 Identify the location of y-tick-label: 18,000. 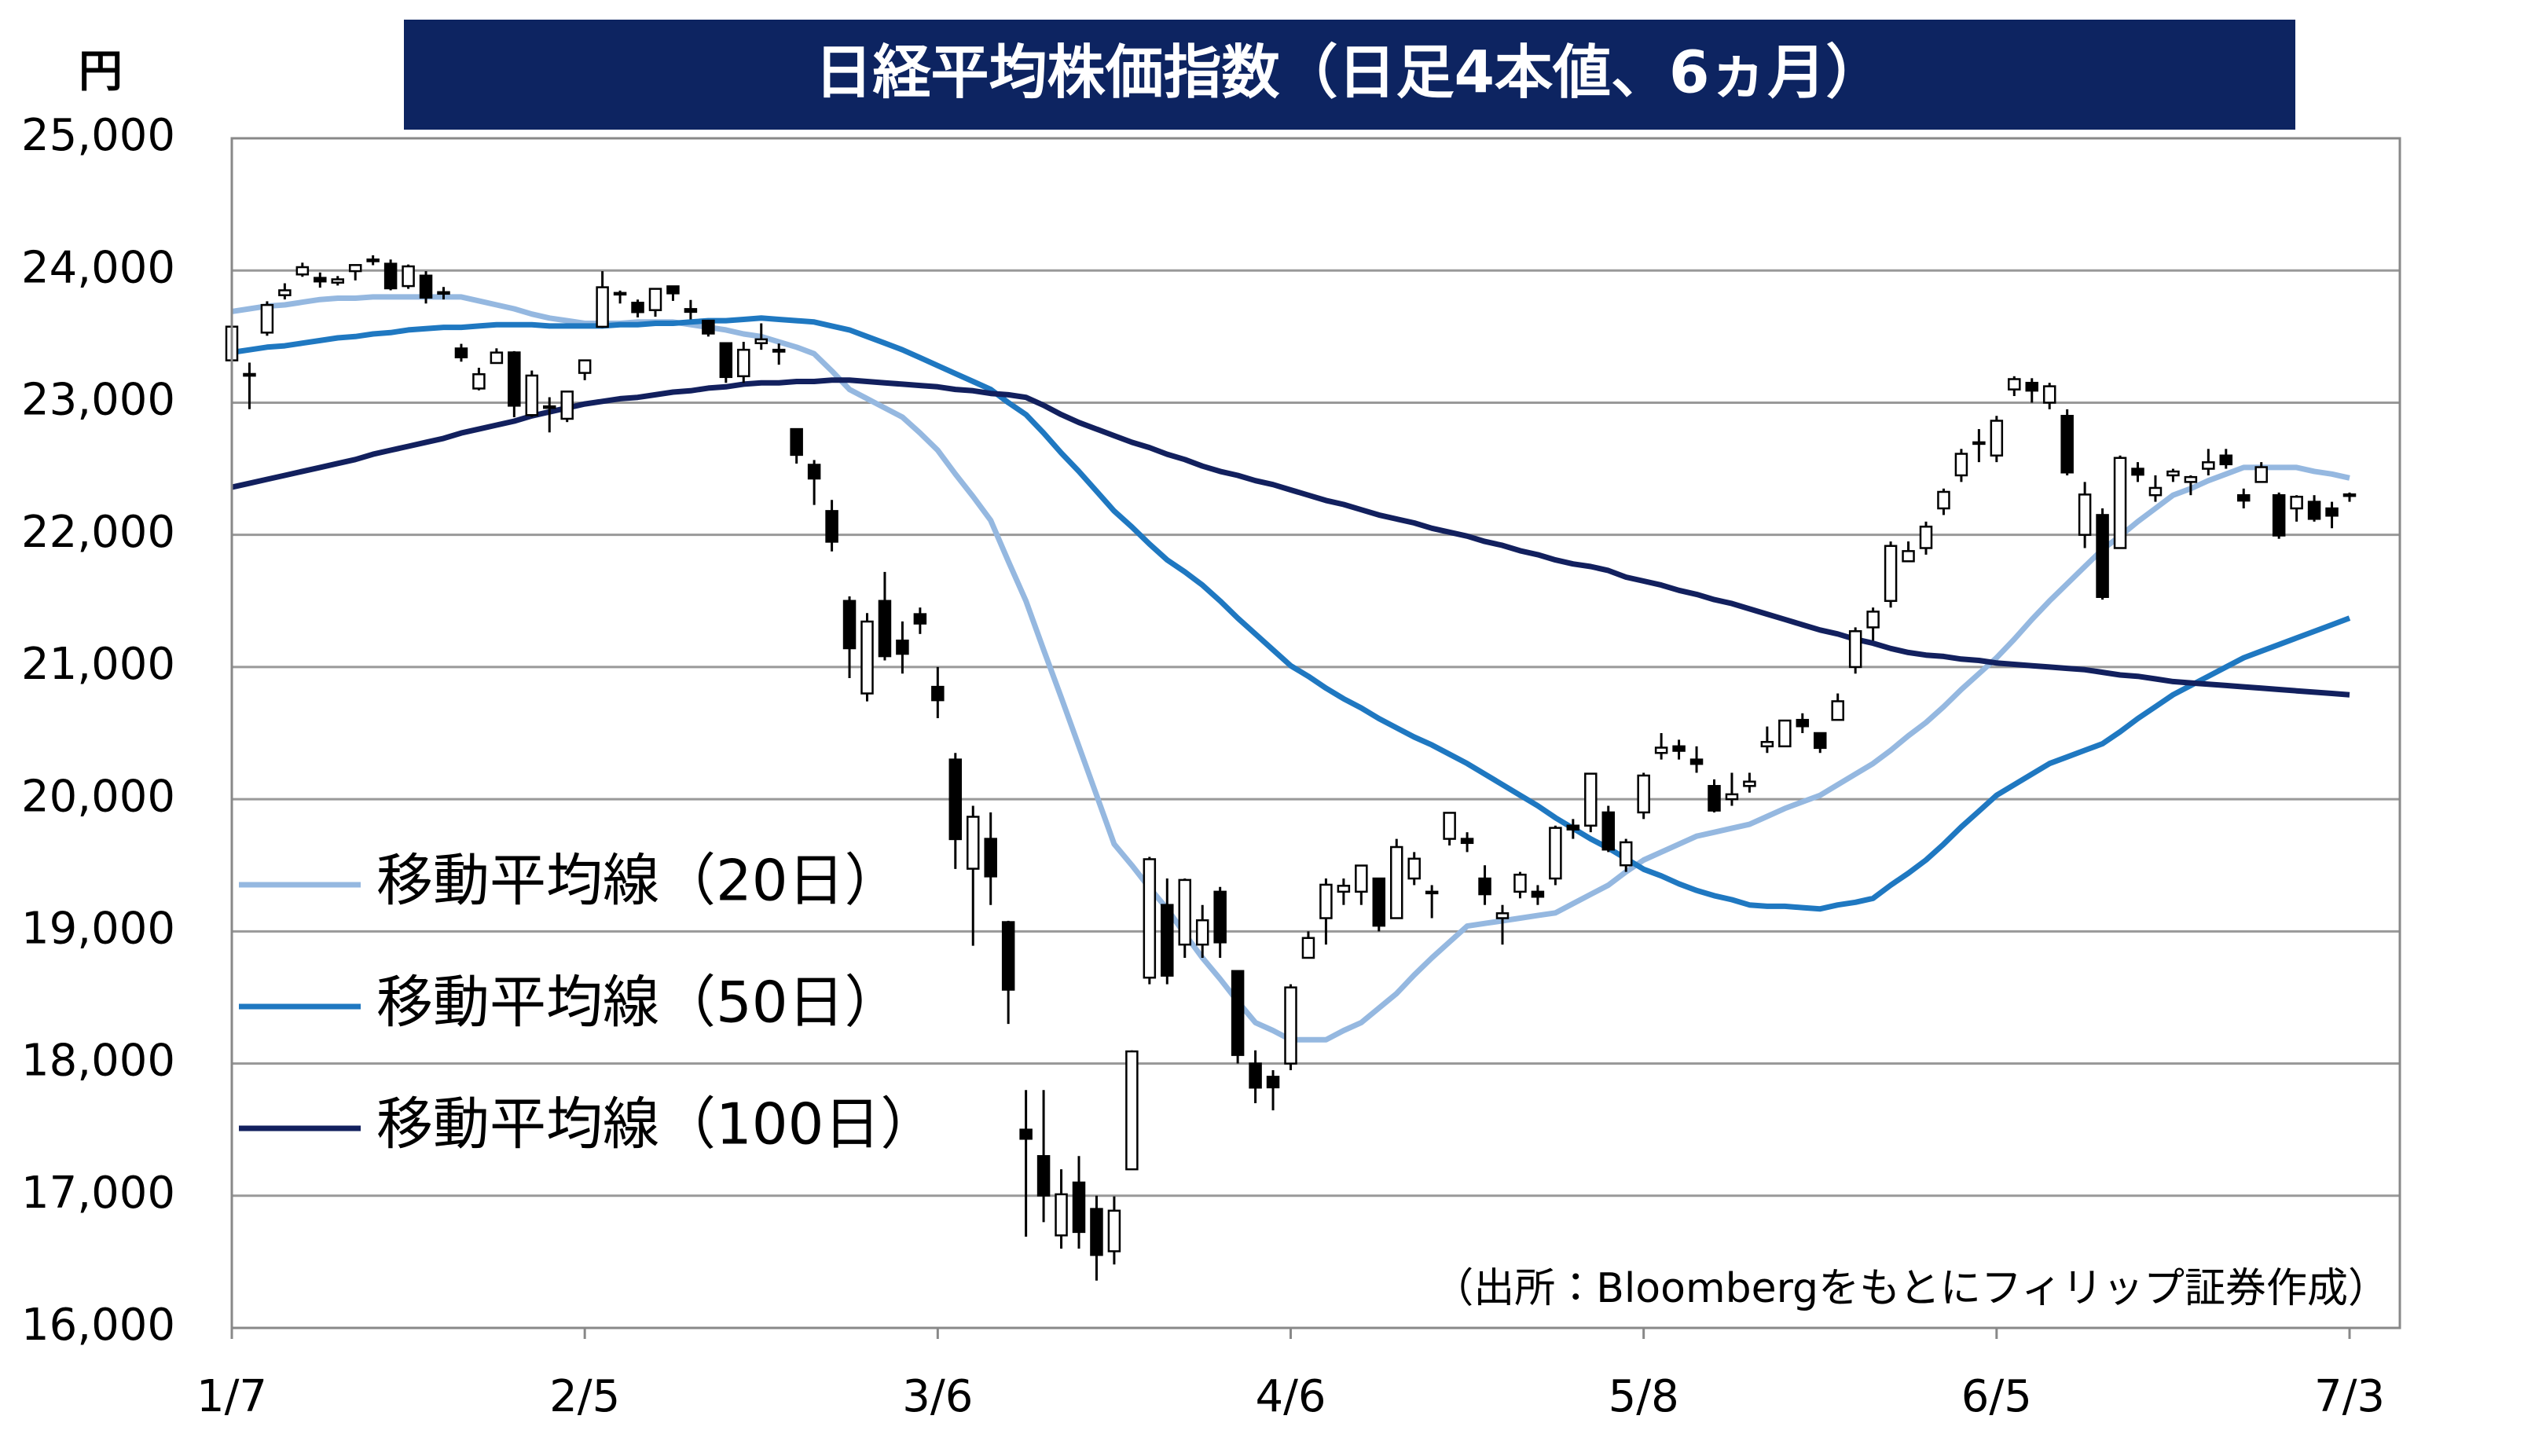
(98, 1061).